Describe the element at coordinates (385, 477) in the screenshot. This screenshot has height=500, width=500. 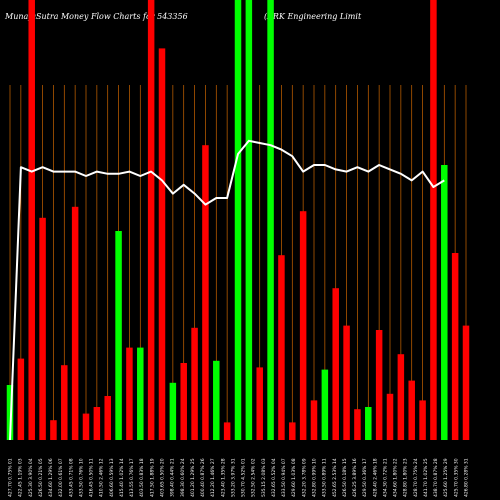
I see `x-tick-label-38: 434.30 0.72% 21` at that location.